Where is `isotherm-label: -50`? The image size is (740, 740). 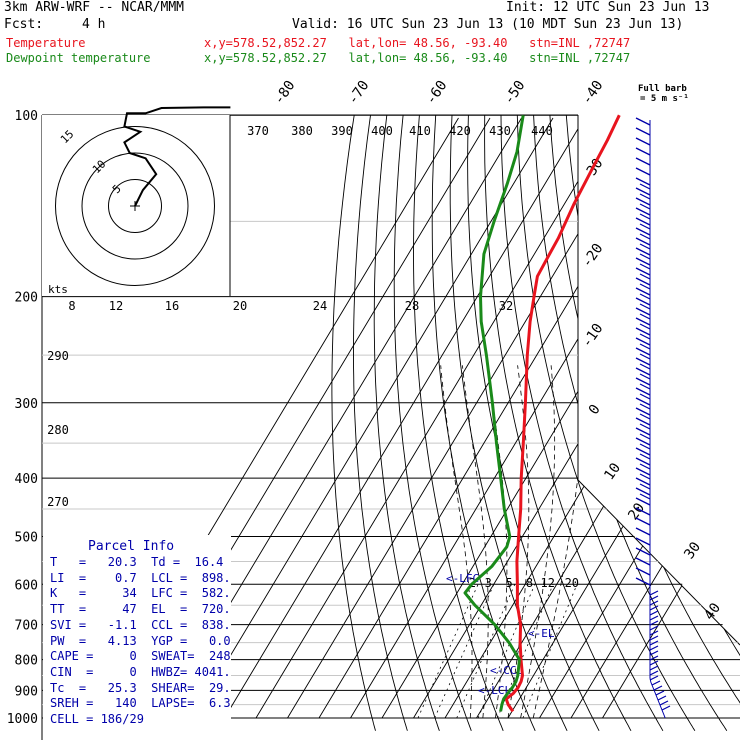
isotherm-label: -50 is located at coordinates (515, 93).